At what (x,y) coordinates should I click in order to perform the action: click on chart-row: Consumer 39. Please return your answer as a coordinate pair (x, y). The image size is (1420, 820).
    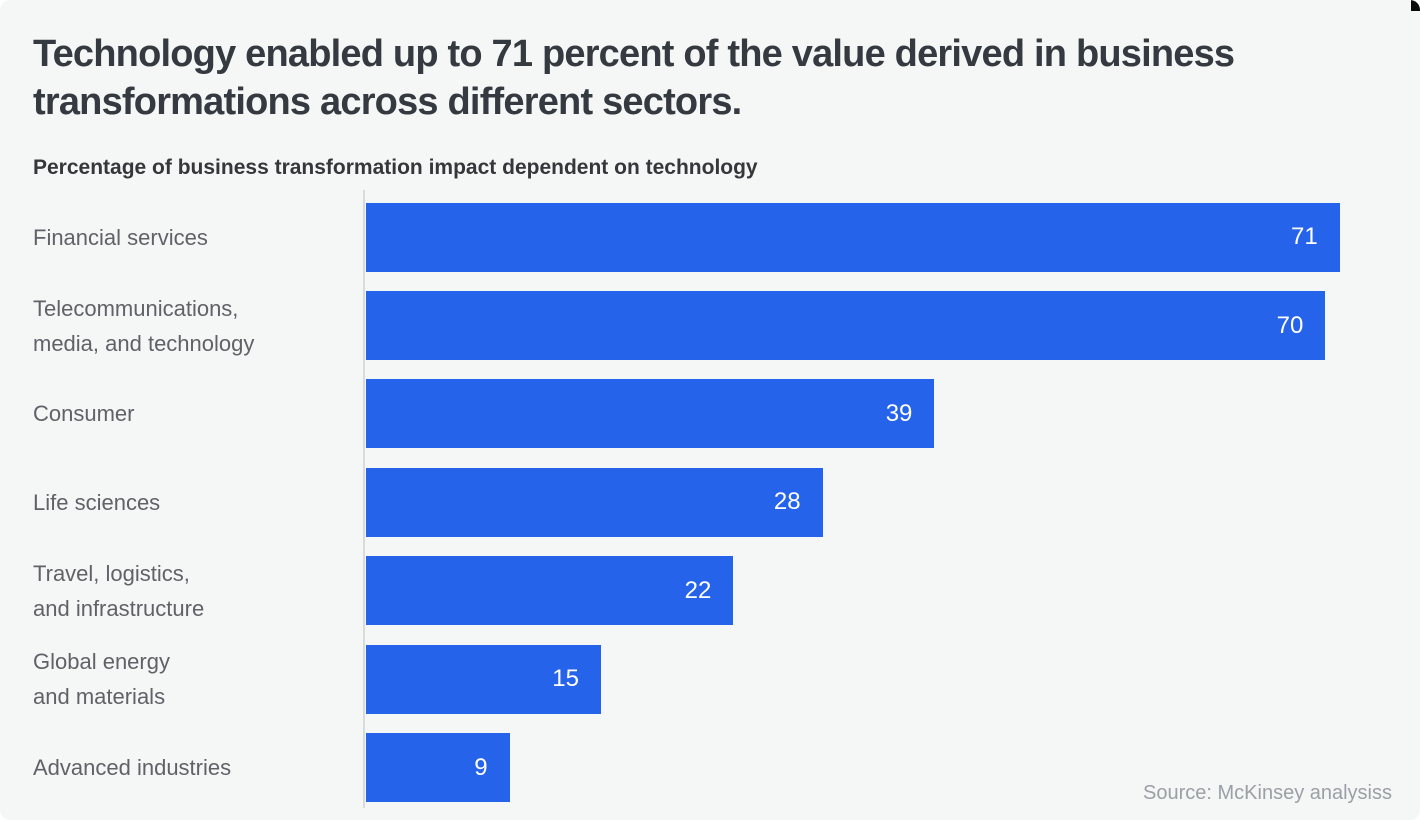
    Looking at the image, I should click on (712, 414).